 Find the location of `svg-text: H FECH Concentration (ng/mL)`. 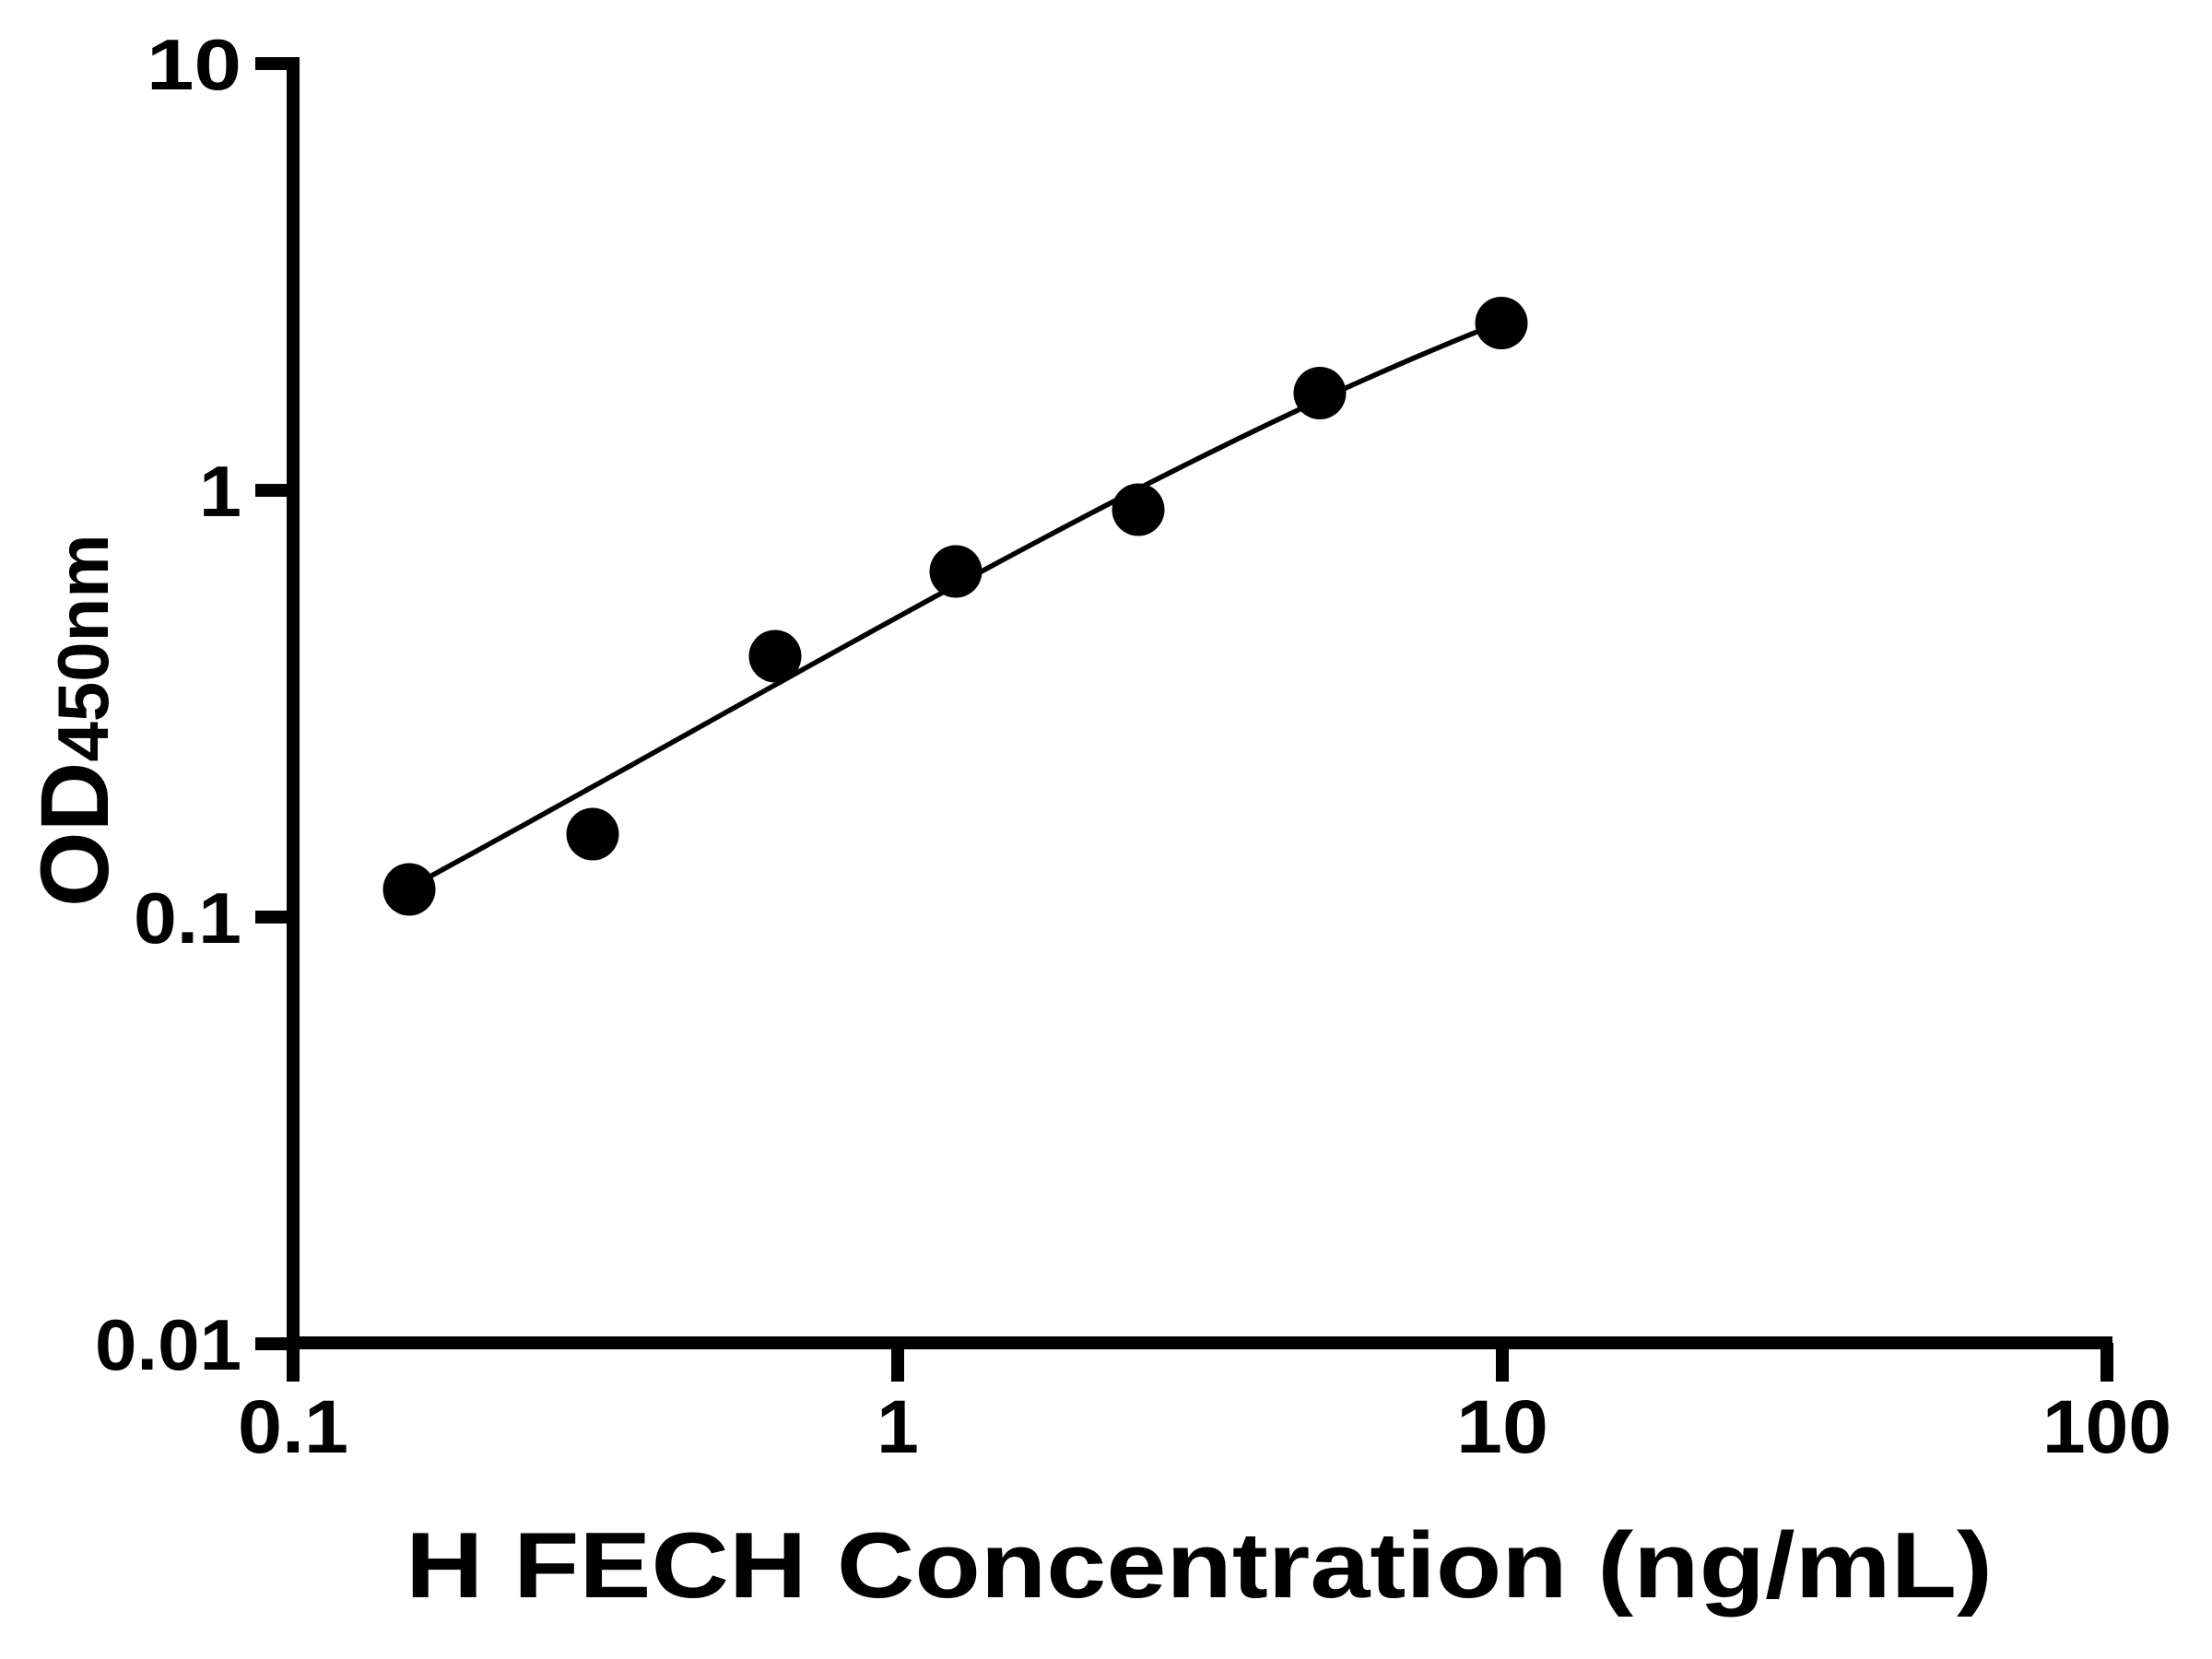

svg-text: H FECH Concentration (ng/mL) is located at coordinates (1199, 1566).